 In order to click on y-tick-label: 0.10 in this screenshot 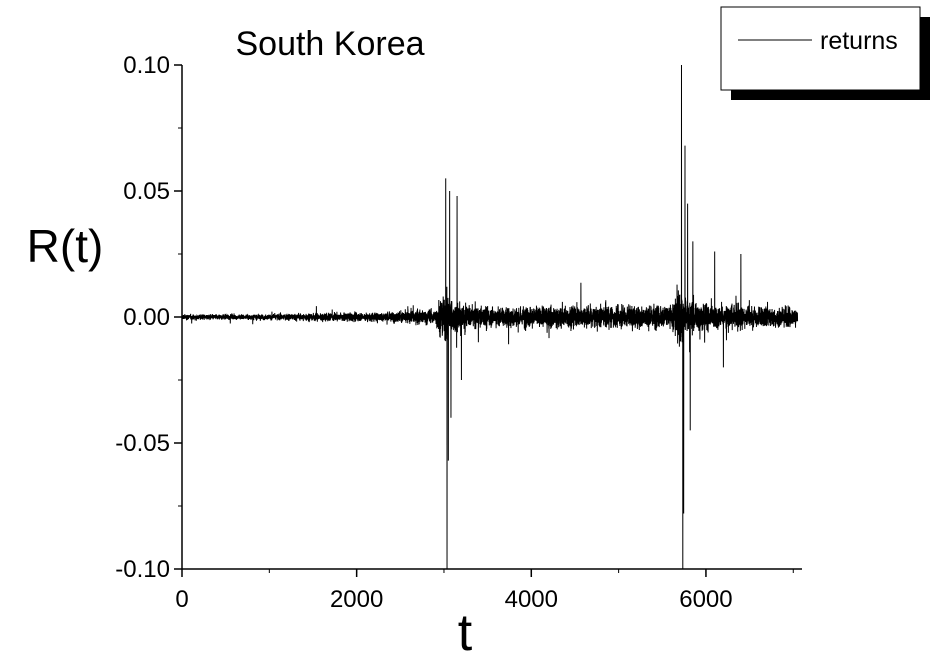, I will do `click(146, 65)`.